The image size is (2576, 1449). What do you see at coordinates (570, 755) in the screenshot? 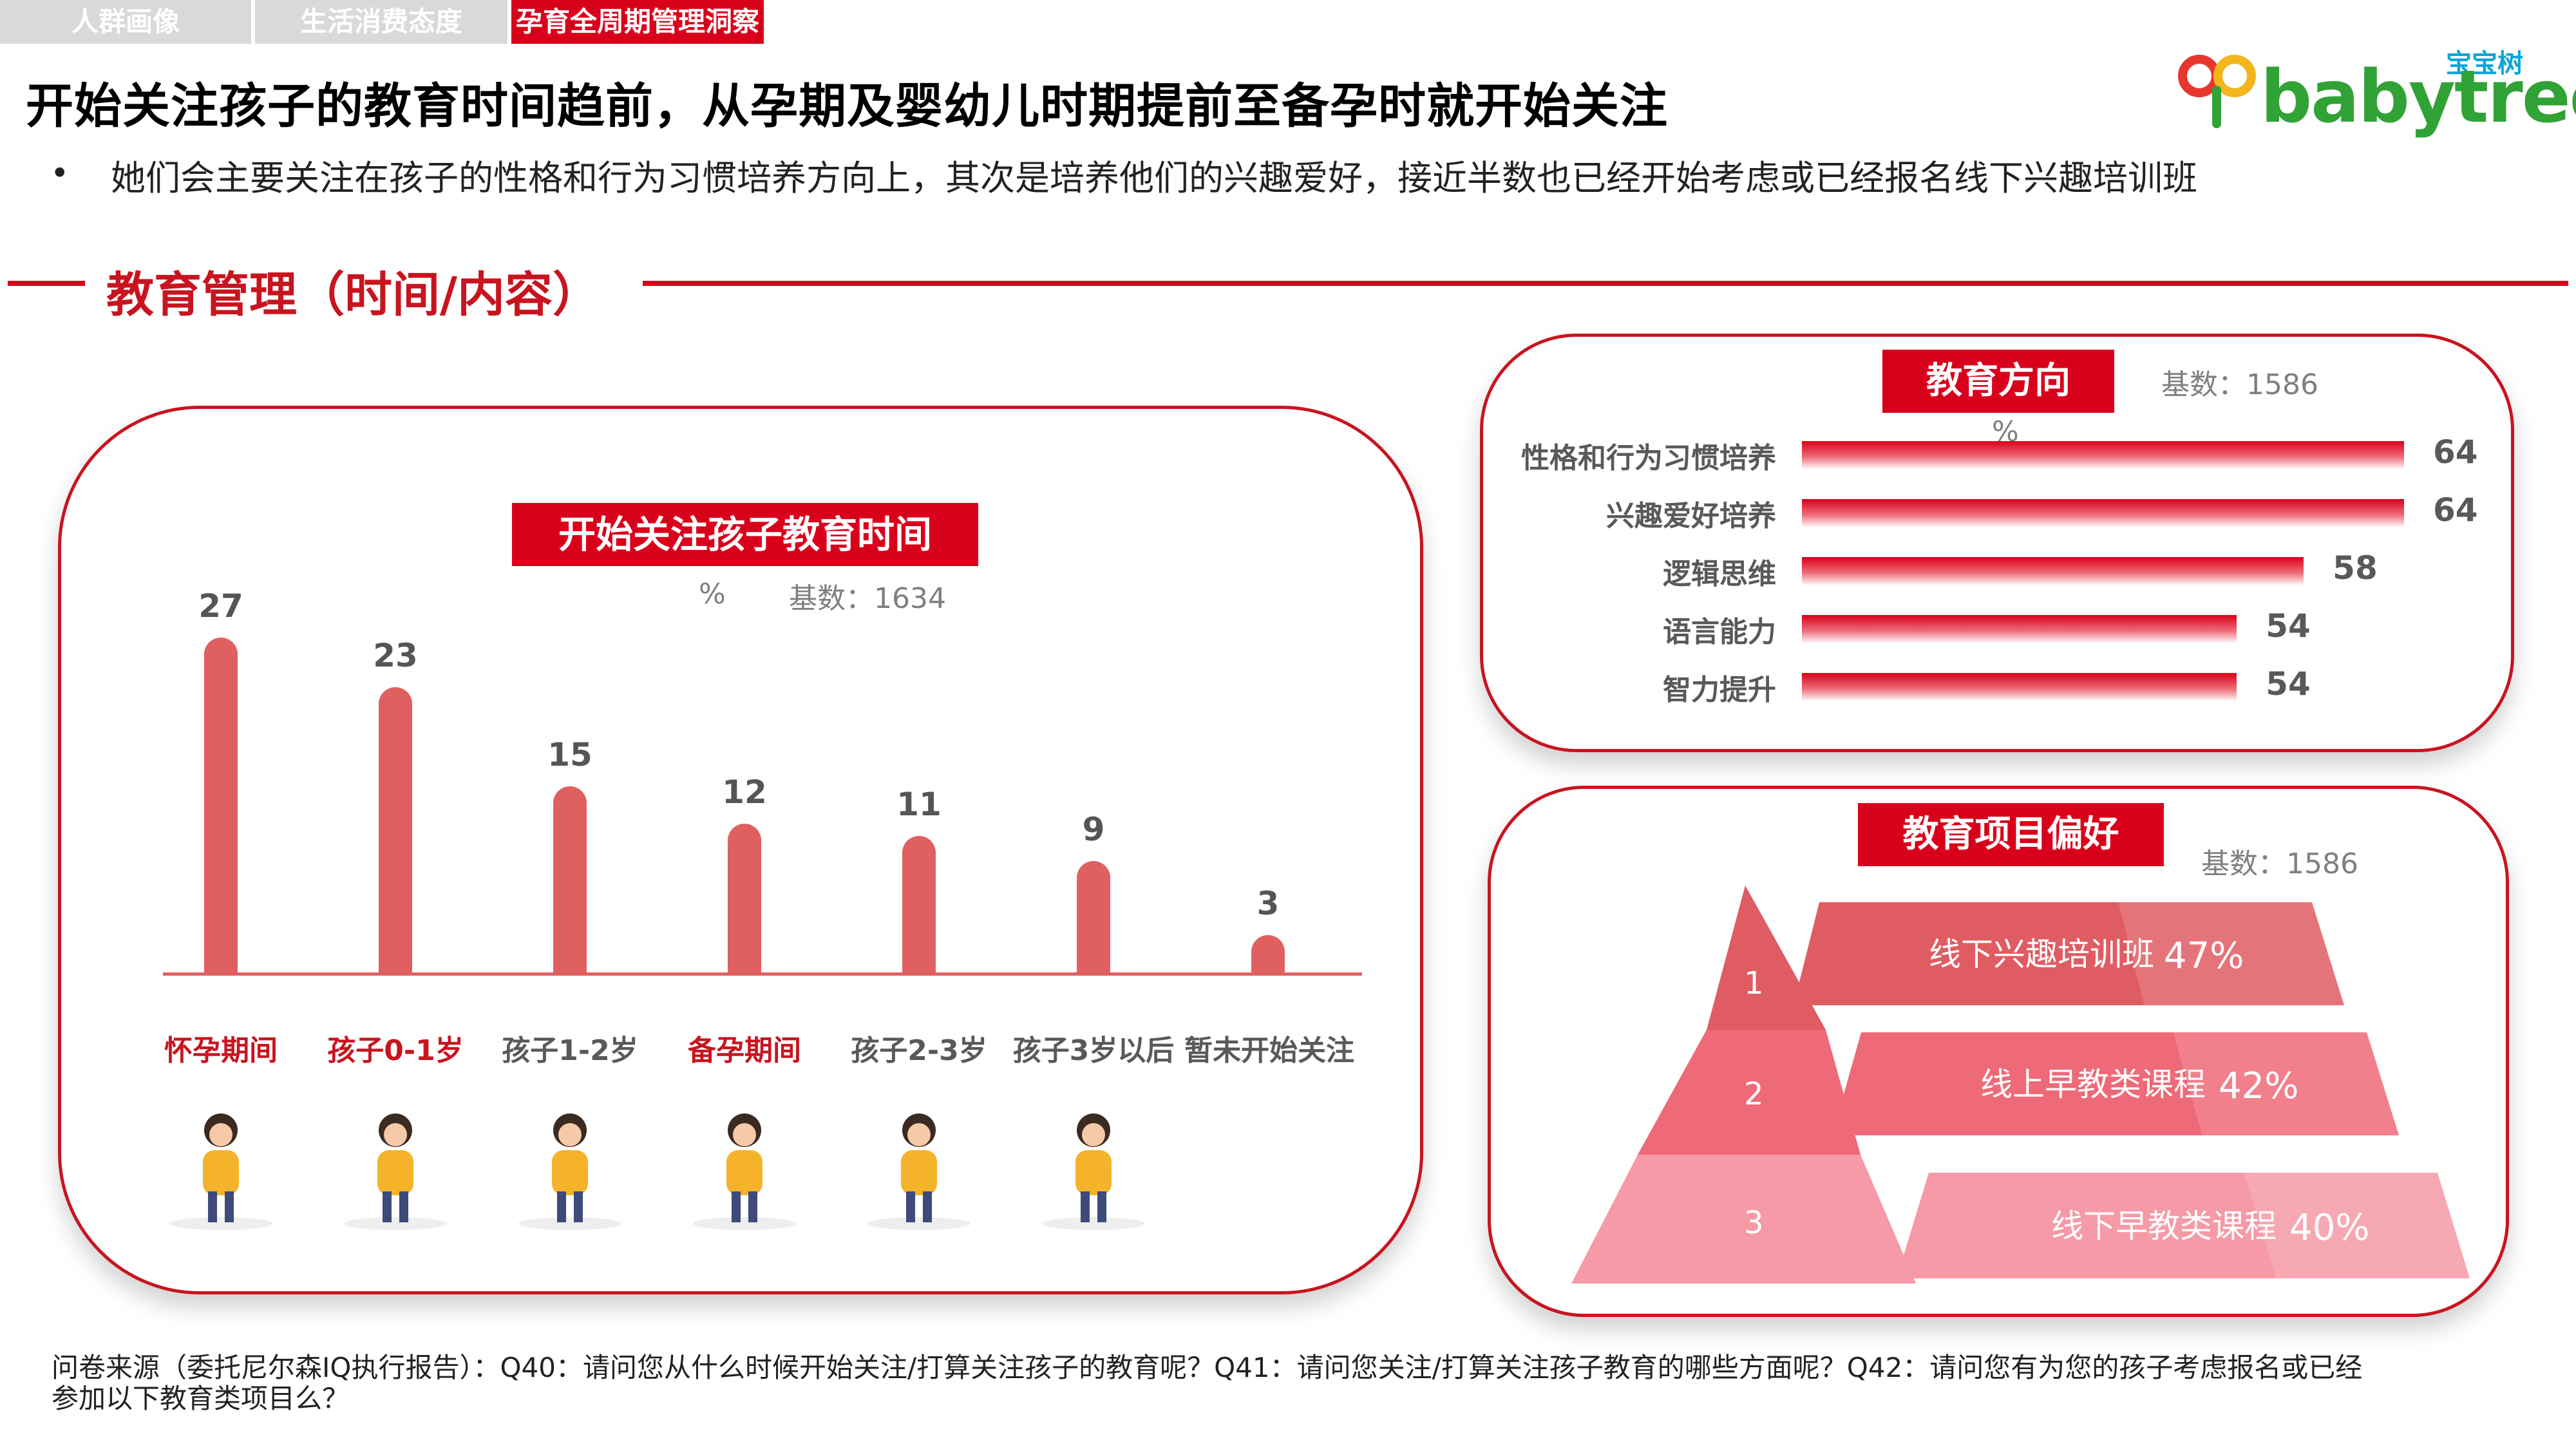
I see `bar-value-label: 15` at bounding box center [570, 755].